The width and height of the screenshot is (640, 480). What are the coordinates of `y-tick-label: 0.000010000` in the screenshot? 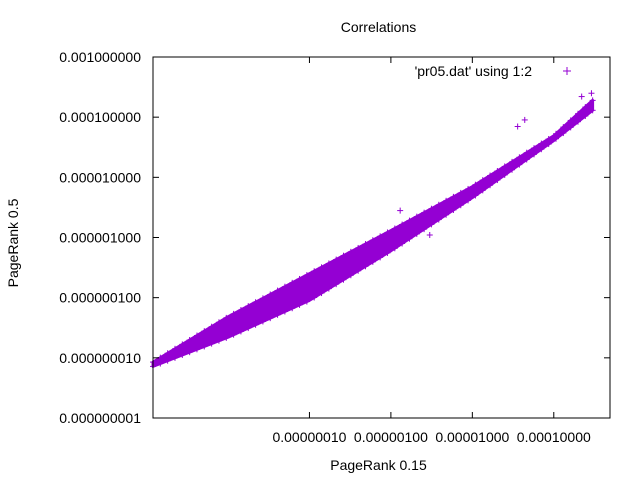 It's located at (100, 177).